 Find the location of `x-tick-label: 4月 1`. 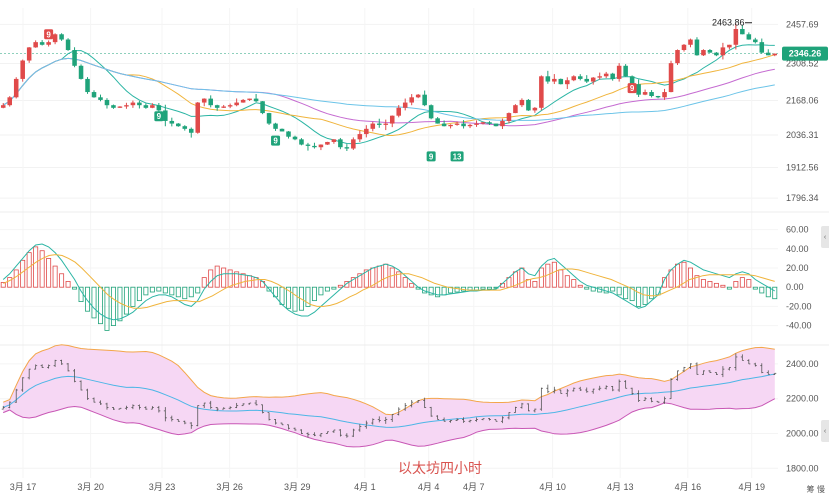

x-tick-label: 4月 1 is located at coordinates (365, 487).